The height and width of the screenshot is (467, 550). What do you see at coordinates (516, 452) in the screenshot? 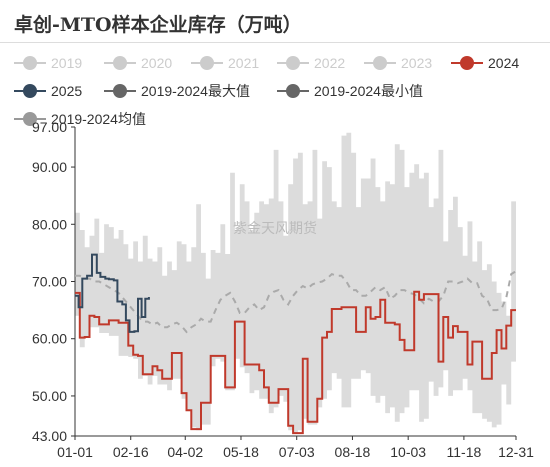
I see `x-tick-label: 12-31` at bounding box center [516, 452].